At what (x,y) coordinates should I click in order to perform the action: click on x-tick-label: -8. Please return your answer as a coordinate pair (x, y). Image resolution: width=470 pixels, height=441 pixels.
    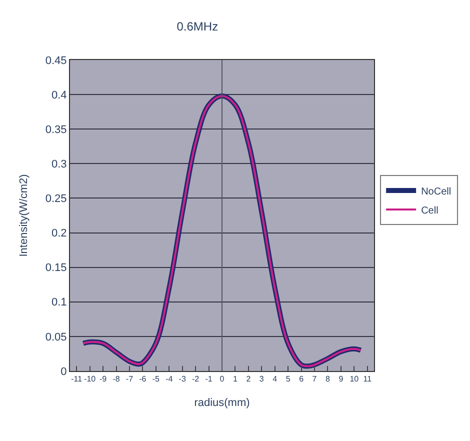
    Looking at the image, I should click on (116, 379).